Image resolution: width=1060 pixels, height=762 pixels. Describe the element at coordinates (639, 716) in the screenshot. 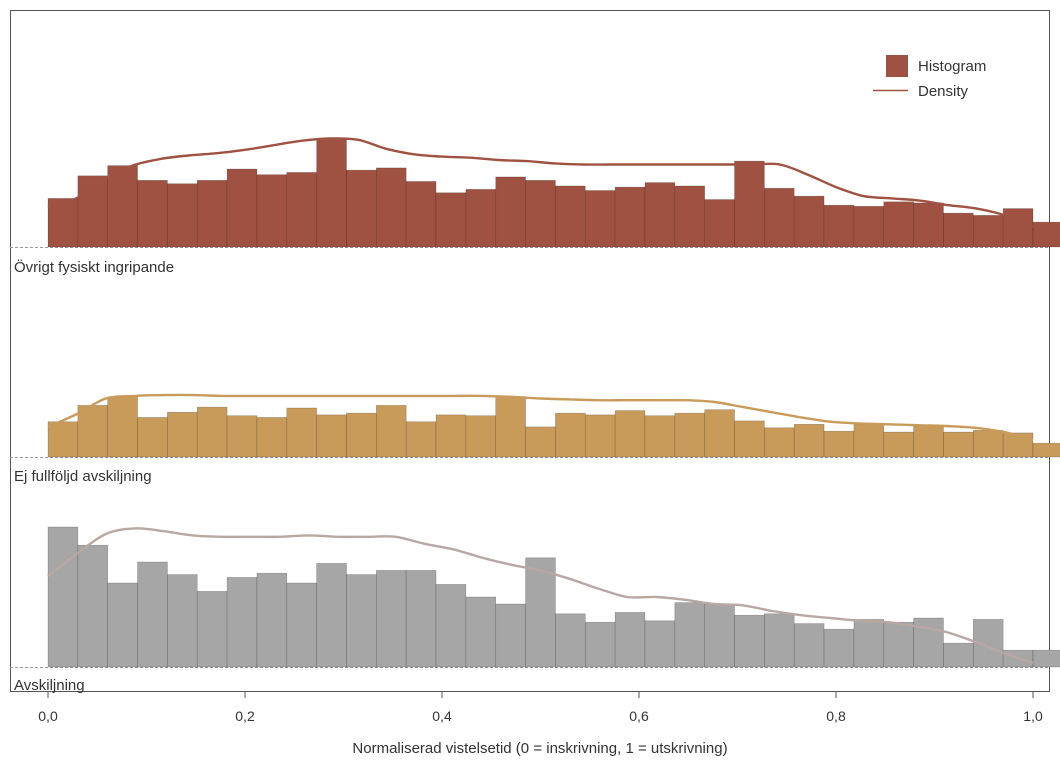

I see `x-tick-label: 0,6` at that location.